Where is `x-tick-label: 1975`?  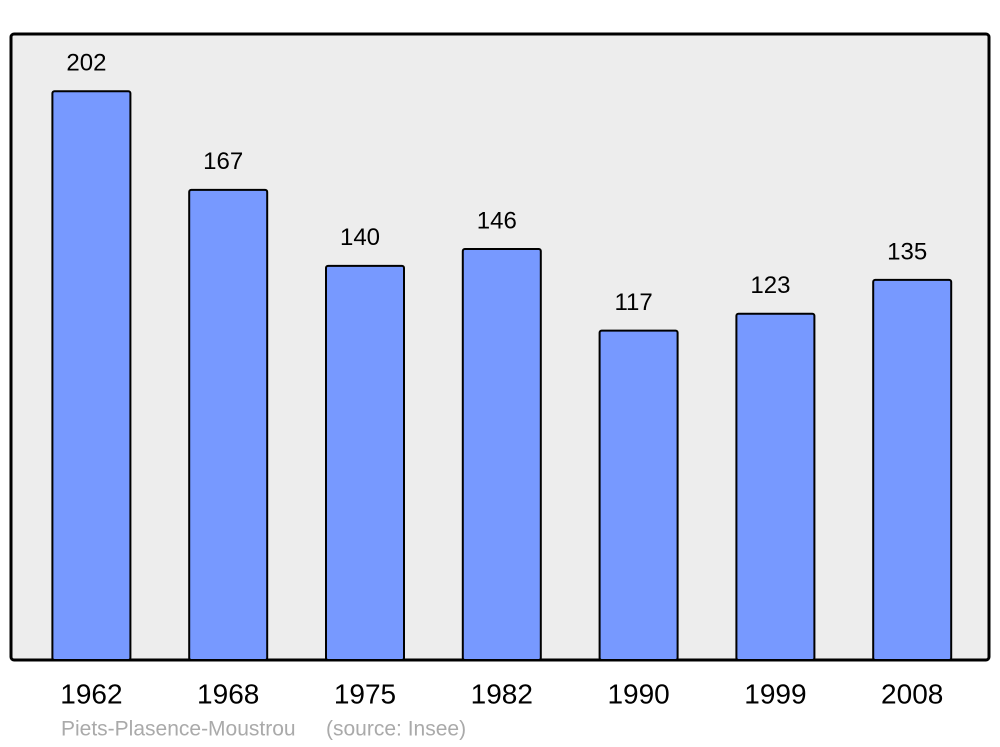
x-tick-label: 1975 is located at coordinates (365, 693).